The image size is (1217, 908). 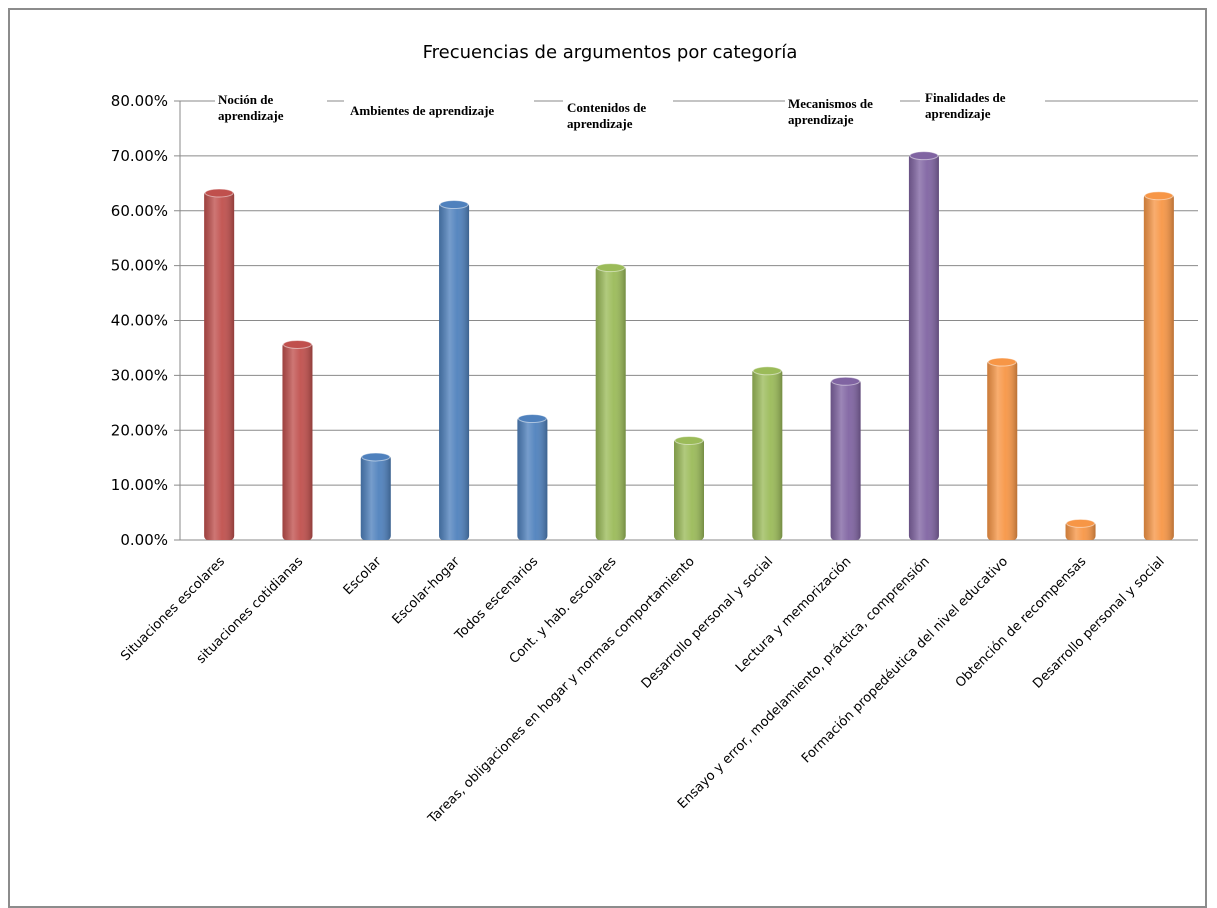 I want to click on group-label: Ambientes de aprendizaje, so click(x=422, y=110).